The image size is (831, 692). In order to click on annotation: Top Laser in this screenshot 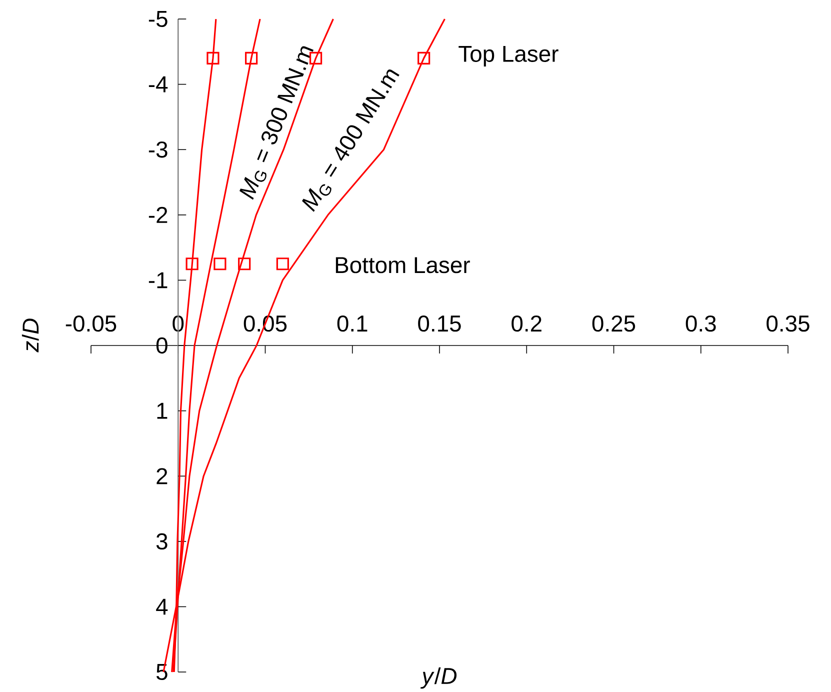, I will do `click(508, 56)`.